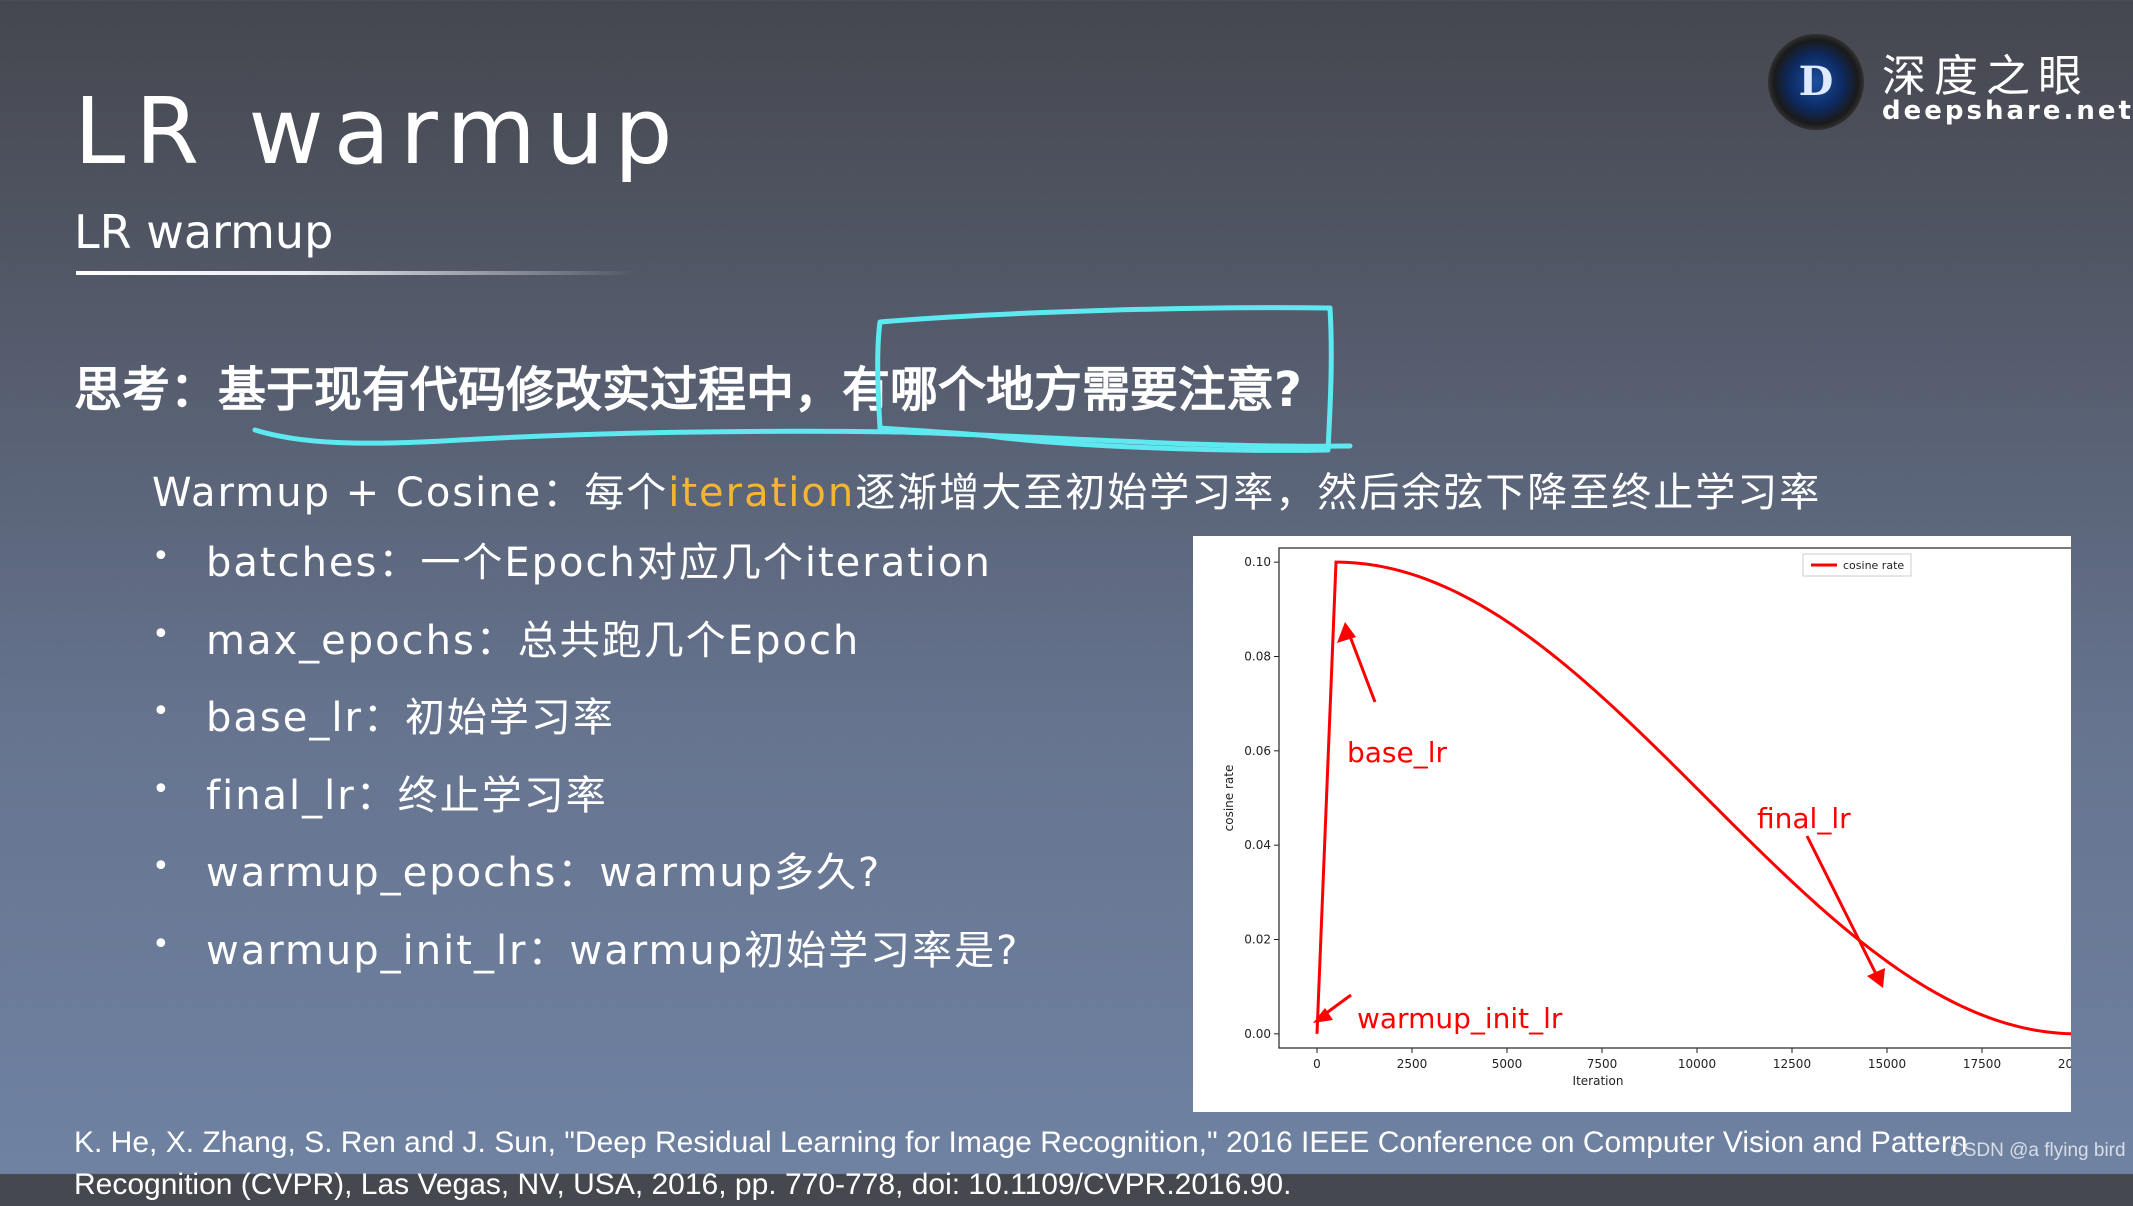  Describe the element at coordinates (802, 438) in the screenshot. I see `annotation-underline` at that location.